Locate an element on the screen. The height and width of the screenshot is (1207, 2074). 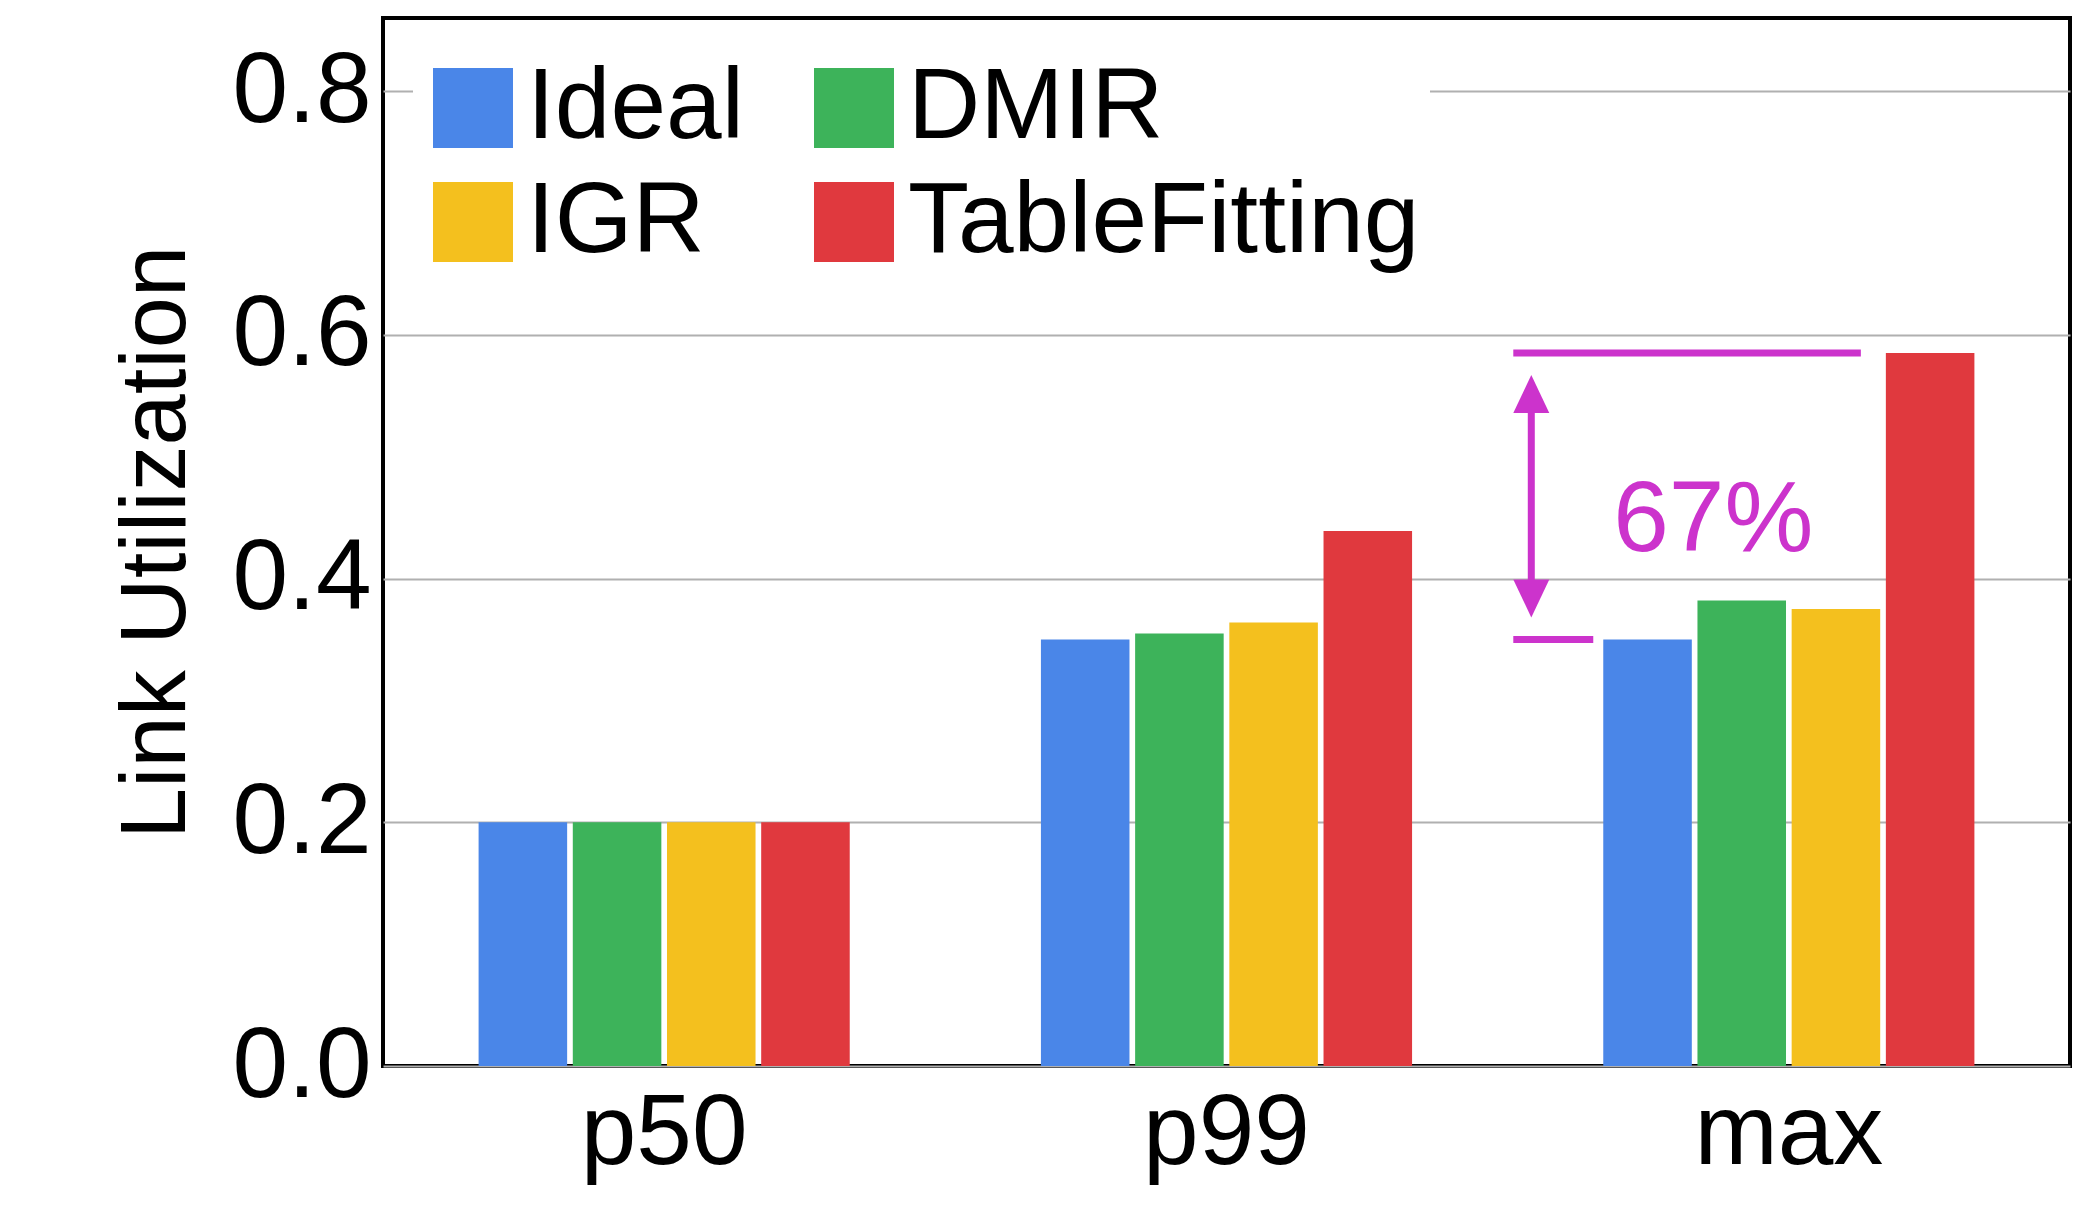
y-tick-label: 0.6 is located at coordinates (302, 330).